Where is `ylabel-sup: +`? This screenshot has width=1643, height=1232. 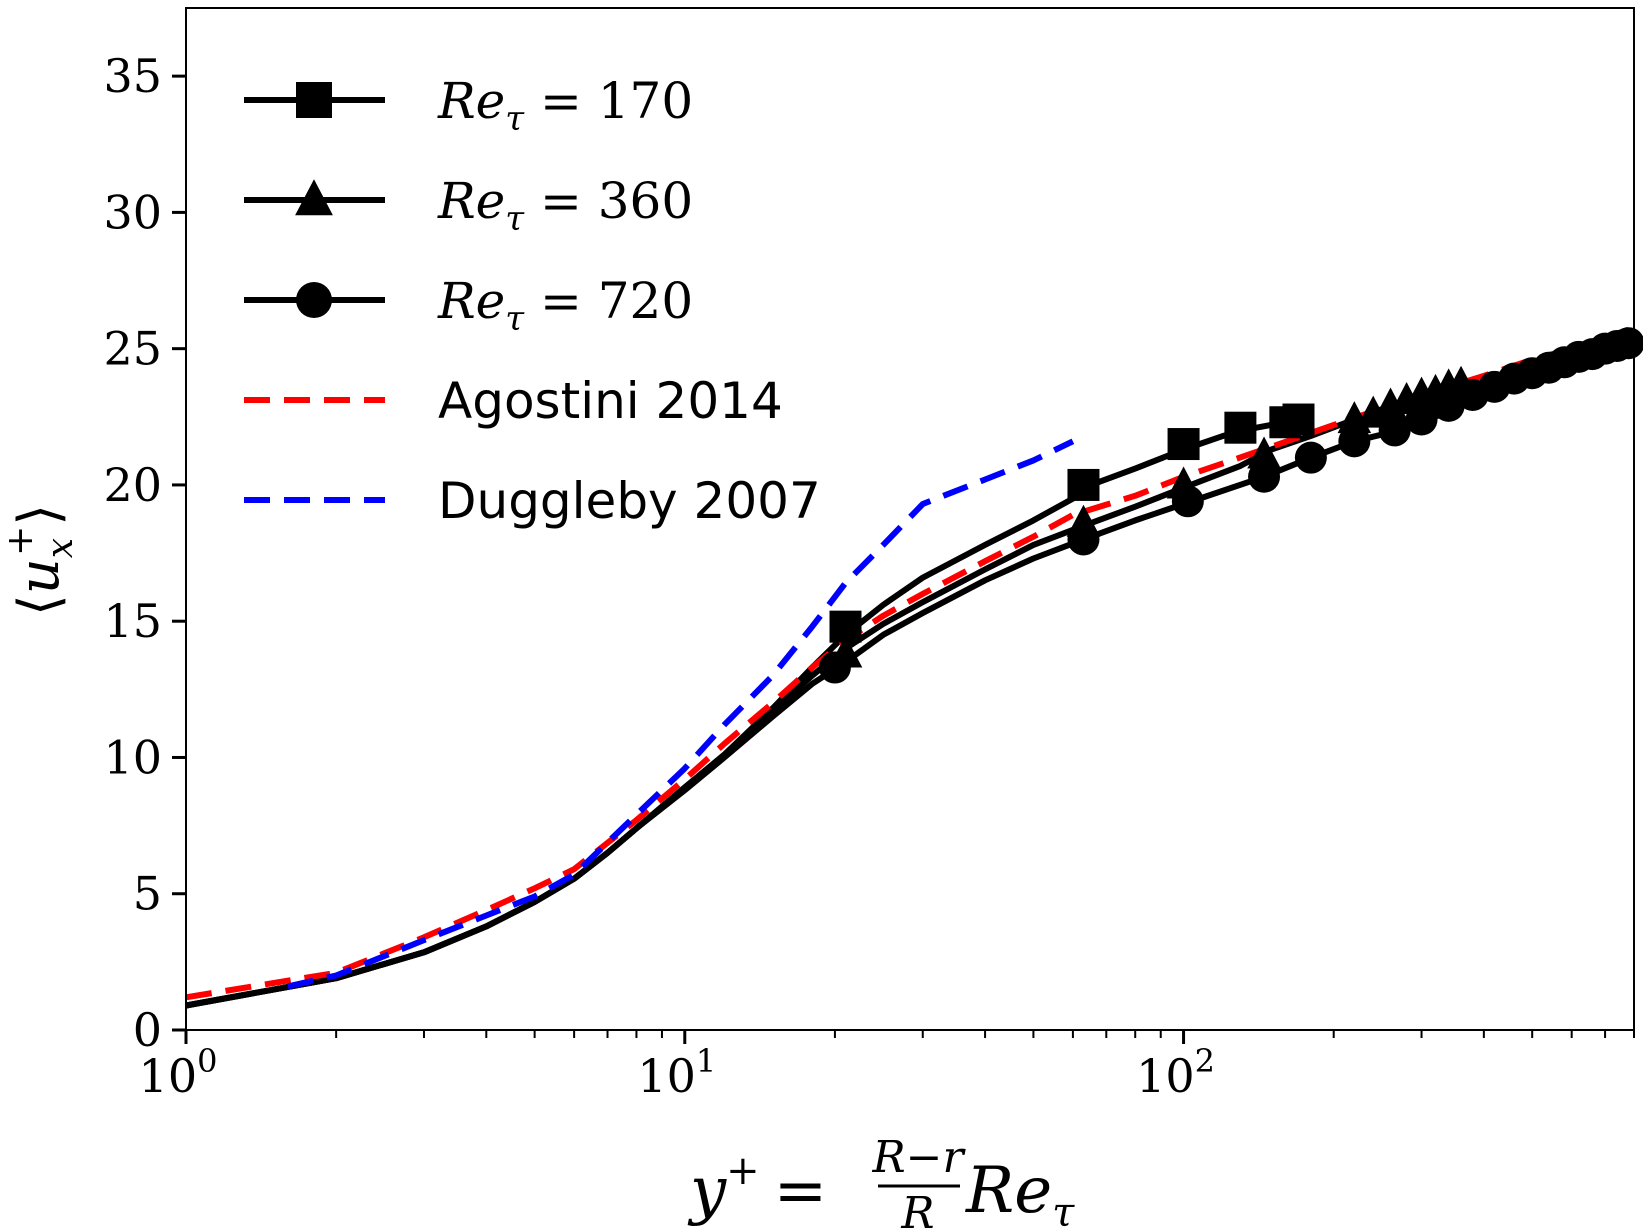 ylabel-sup: + is located at coordinates (20, 541).